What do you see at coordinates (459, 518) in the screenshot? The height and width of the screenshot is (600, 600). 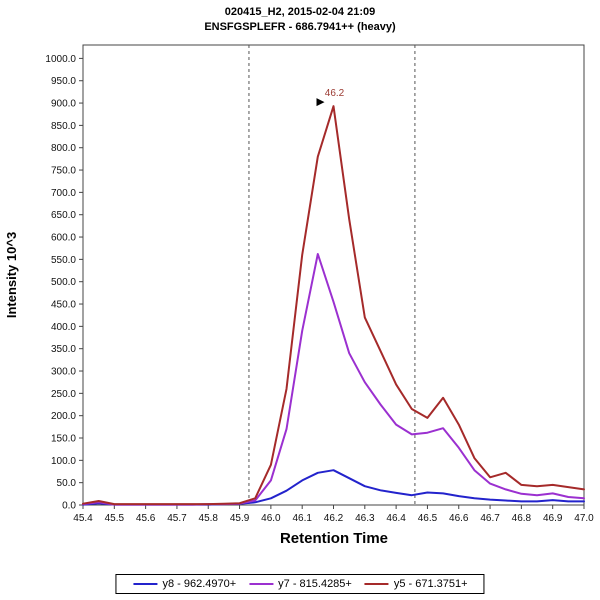 I see `x-tick-label: 46.6` at bounding box center [459, 518].